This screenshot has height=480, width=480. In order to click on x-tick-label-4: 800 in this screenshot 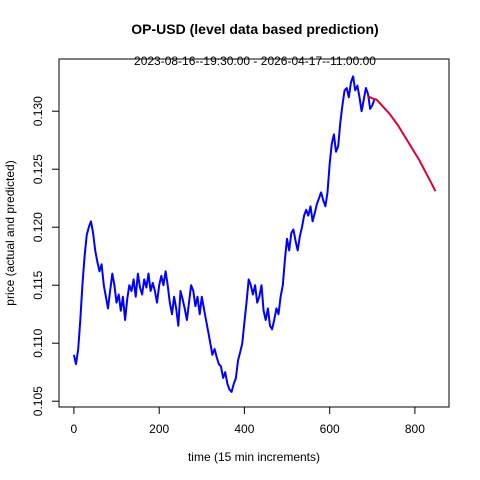, I will do `click(415, 429)`.